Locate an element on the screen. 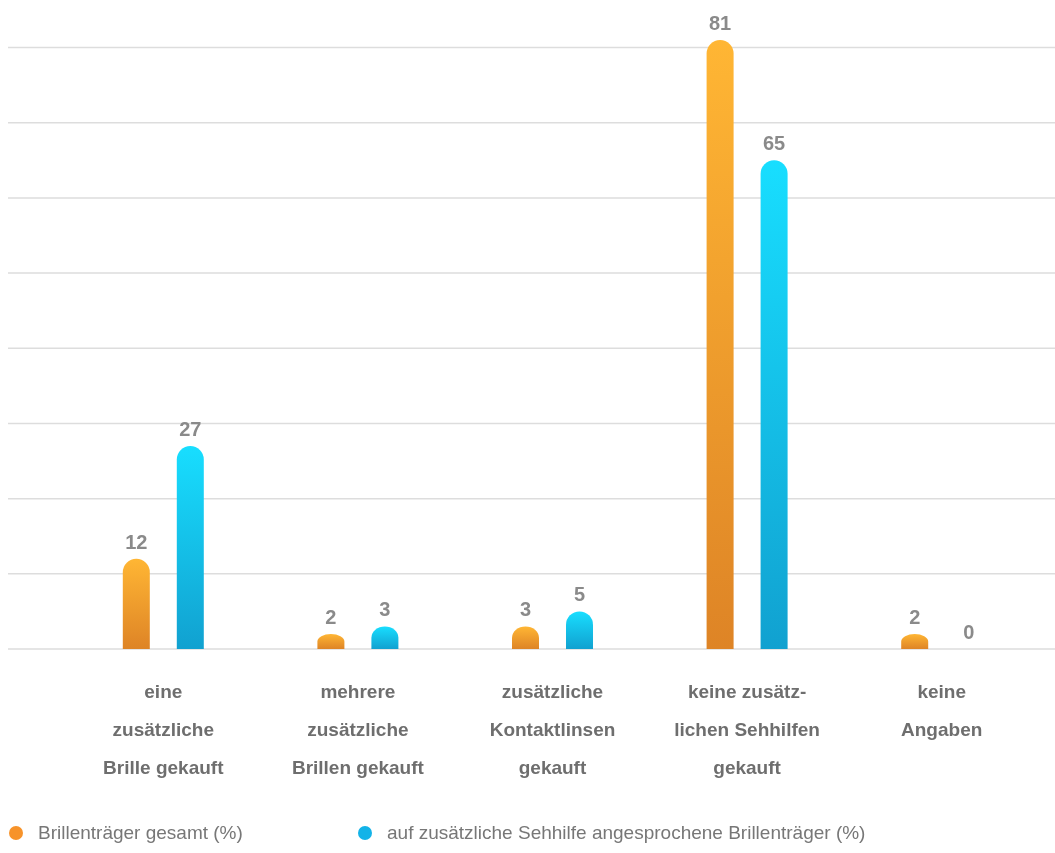 The image size is (1055, 853). data-label: 12 is located at coordinates (136, 541).